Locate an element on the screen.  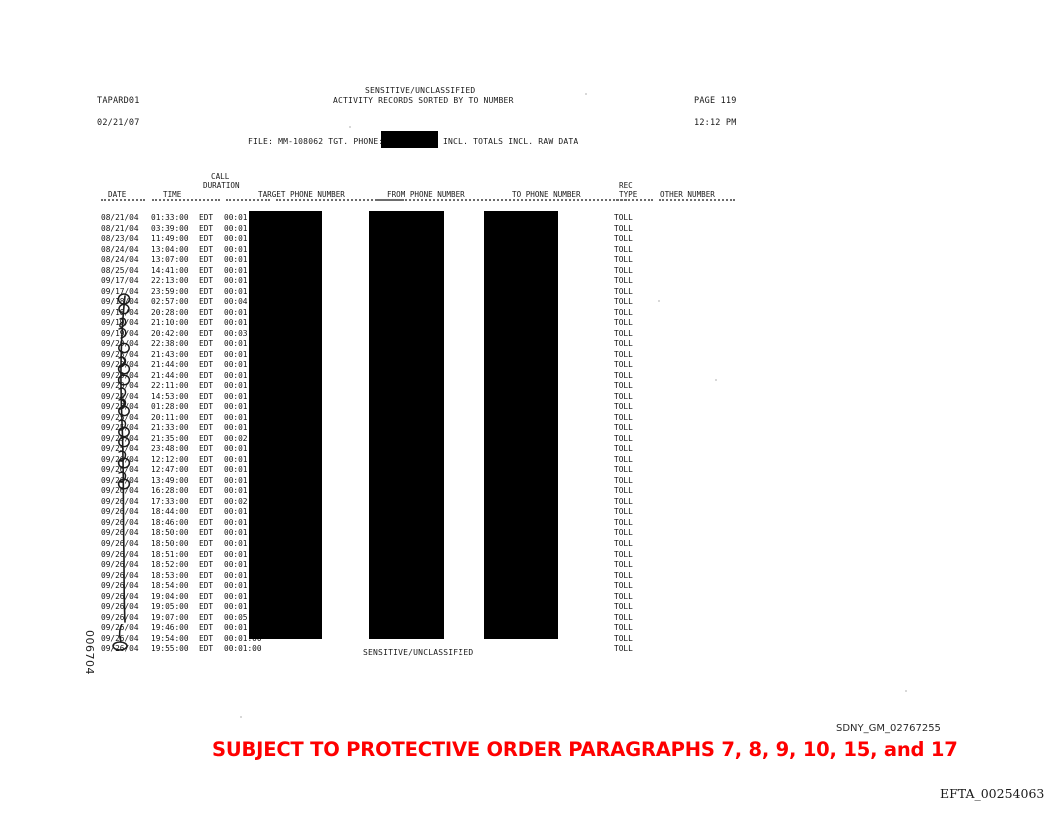
table-row: 09/26/04 18:53:00 EDT 00:01:00 is located at coordinates (188, 576).